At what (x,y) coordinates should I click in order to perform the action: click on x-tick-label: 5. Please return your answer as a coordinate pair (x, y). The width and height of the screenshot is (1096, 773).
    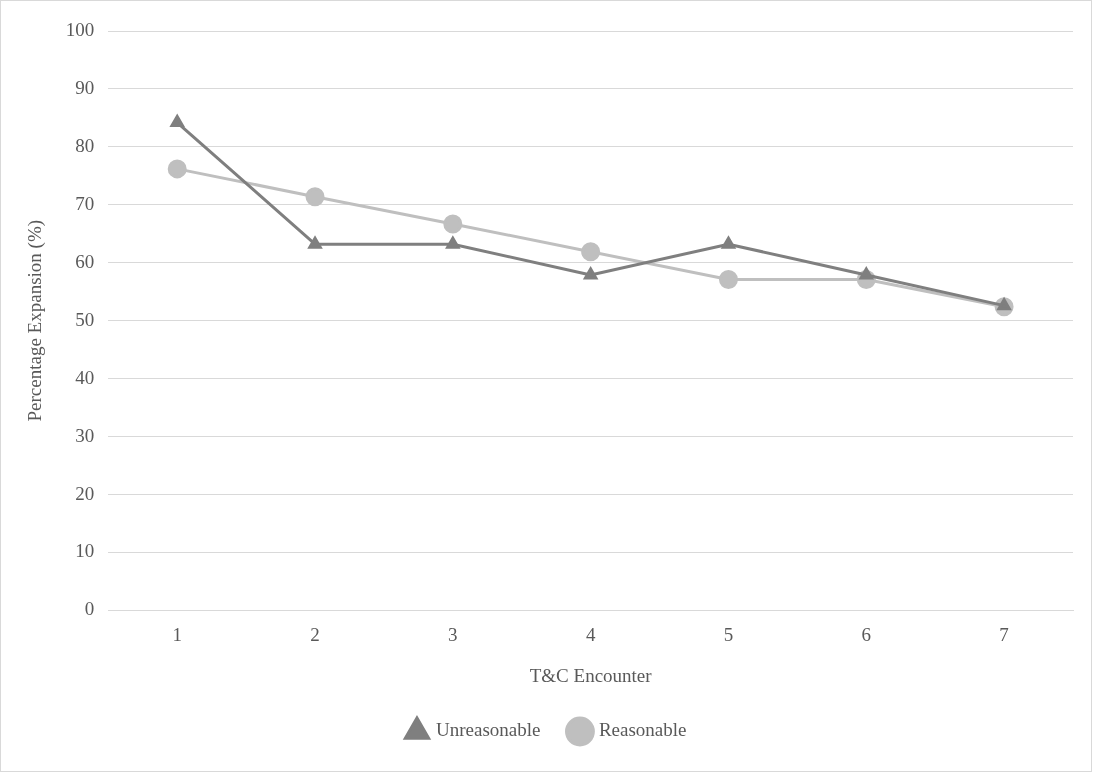
    Looking at the image, I should click on (728, 634).